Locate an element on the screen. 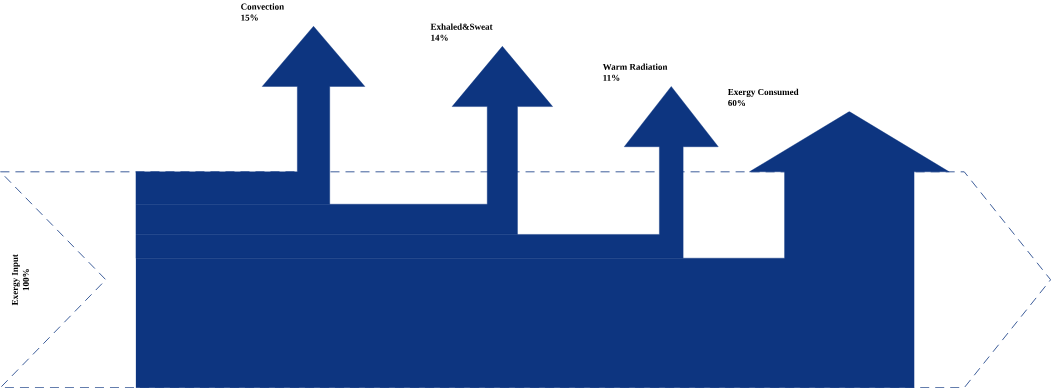 The width and height of the screenshot is (1051, 388). data-label: 14% is located at coordinates (439, 37).